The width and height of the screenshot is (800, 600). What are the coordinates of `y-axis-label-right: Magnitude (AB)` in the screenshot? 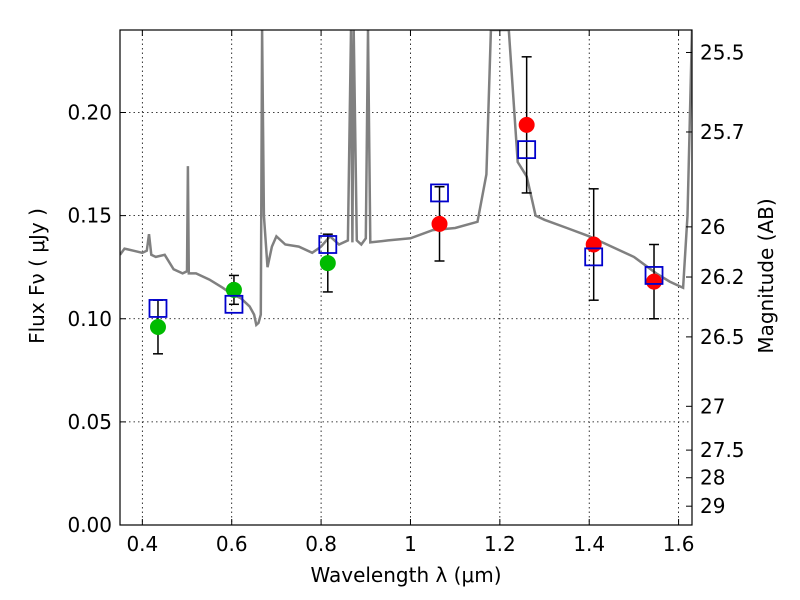 It's located at (766, 275).